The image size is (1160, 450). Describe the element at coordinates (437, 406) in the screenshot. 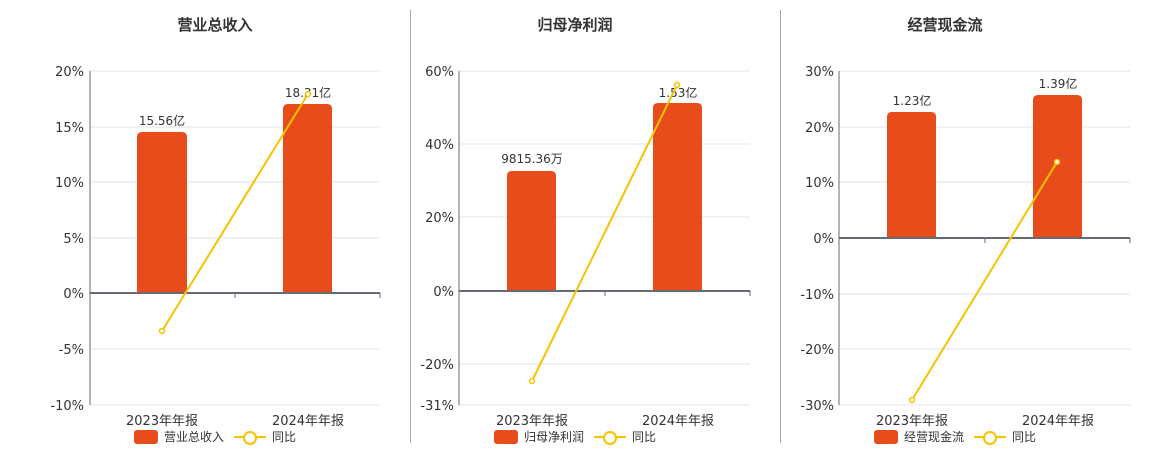

I see `svg-text: -31%` at that location.